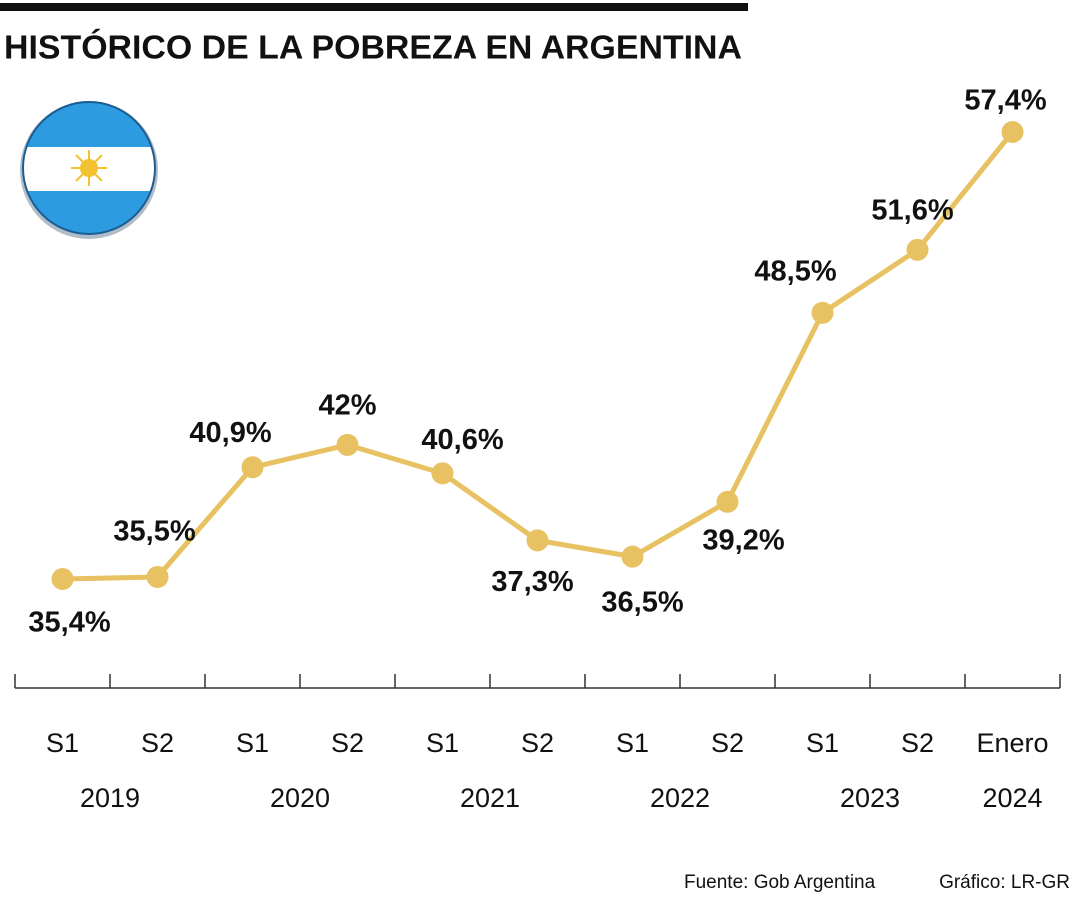  Describe the element at coordinates (743, 540) in the screenshot. I see `value-label: 39,2%` at that location.